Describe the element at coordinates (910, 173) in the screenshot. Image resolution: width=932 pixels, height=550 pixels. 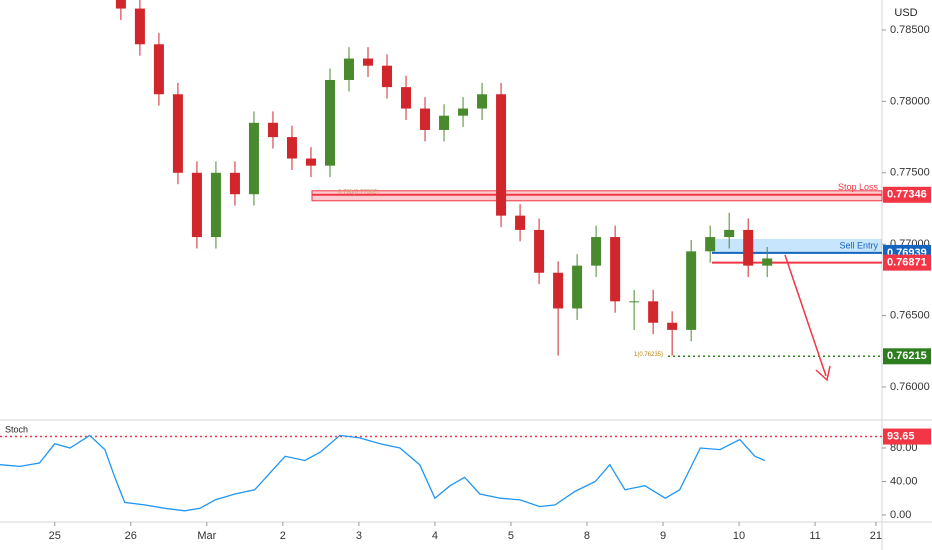
I see `y-tick-label: 0.77500` at that location.